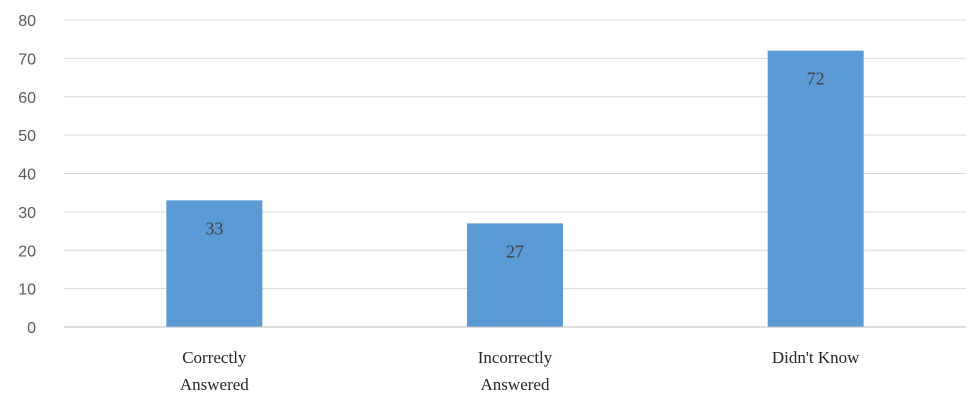 Image resolution: width=971 pixels, height=398 pixels. Describe the element at coordinates (515, 357) in the screenshot. I see `category-label: Incorrectly` at that location.